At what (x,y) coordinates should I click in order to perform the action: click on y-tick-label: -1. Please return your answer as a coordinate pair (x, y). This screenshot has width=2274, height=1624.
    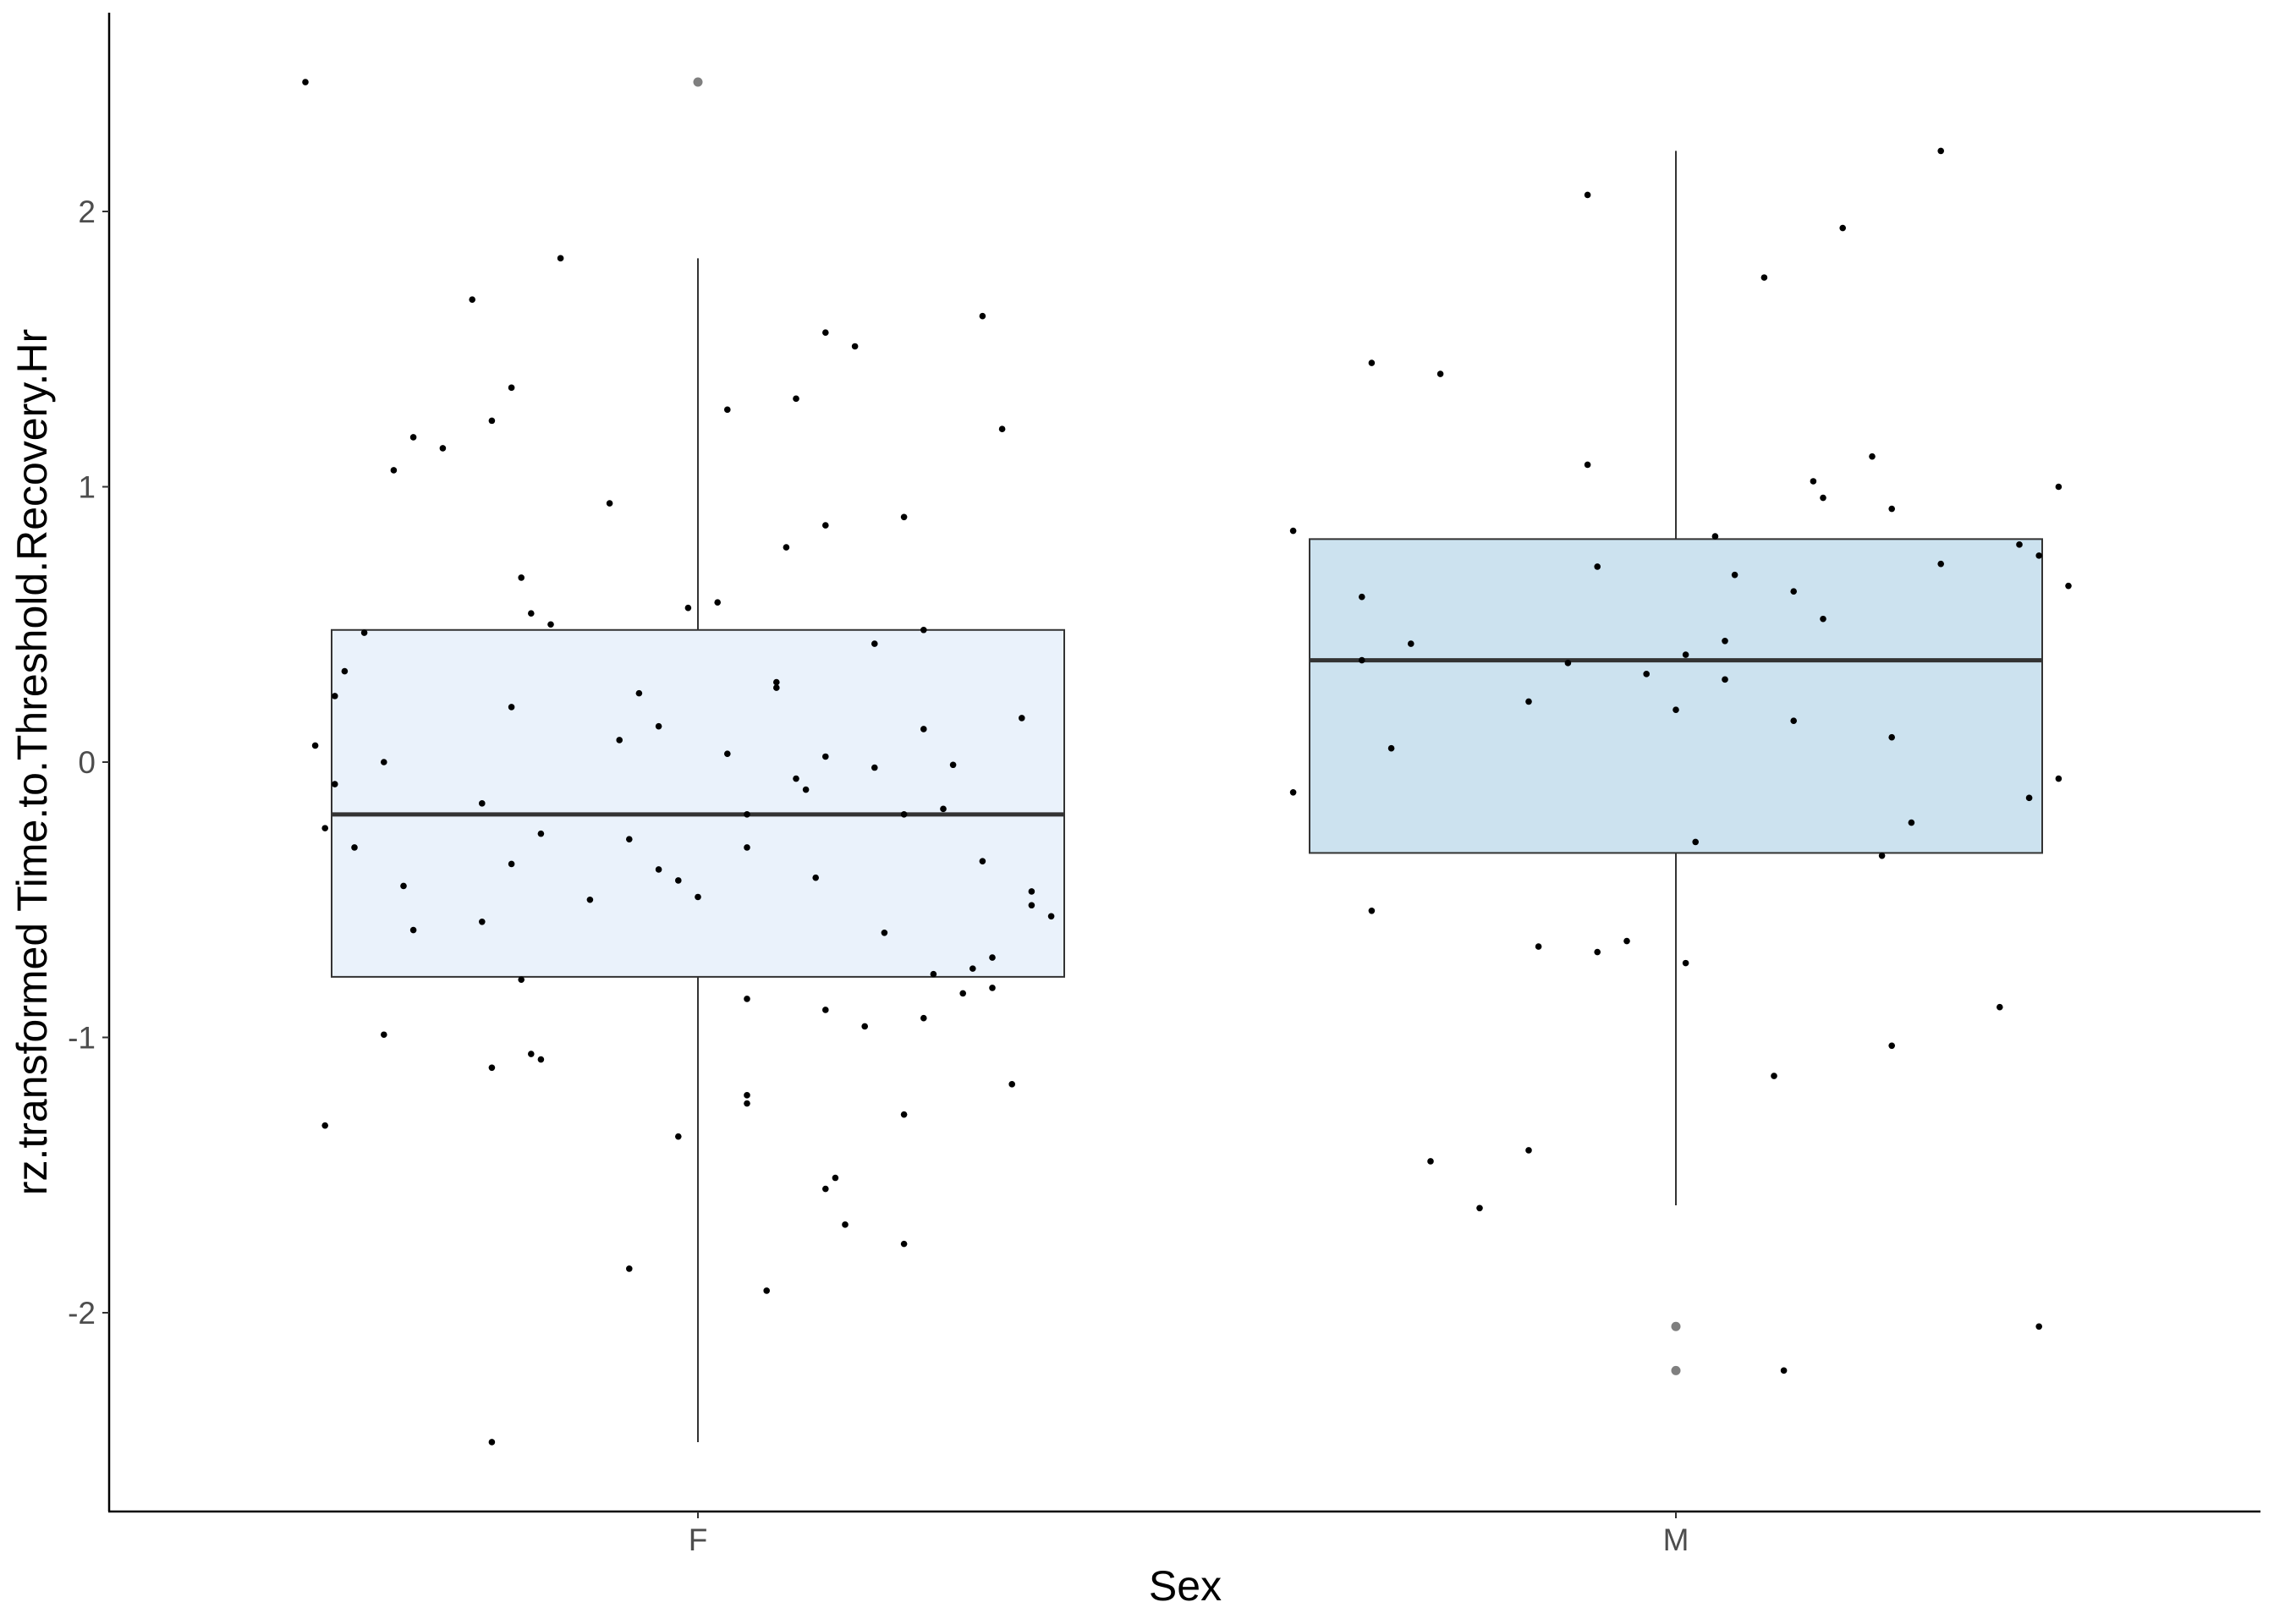
    Looking at the image, I should click on (82, 1038).